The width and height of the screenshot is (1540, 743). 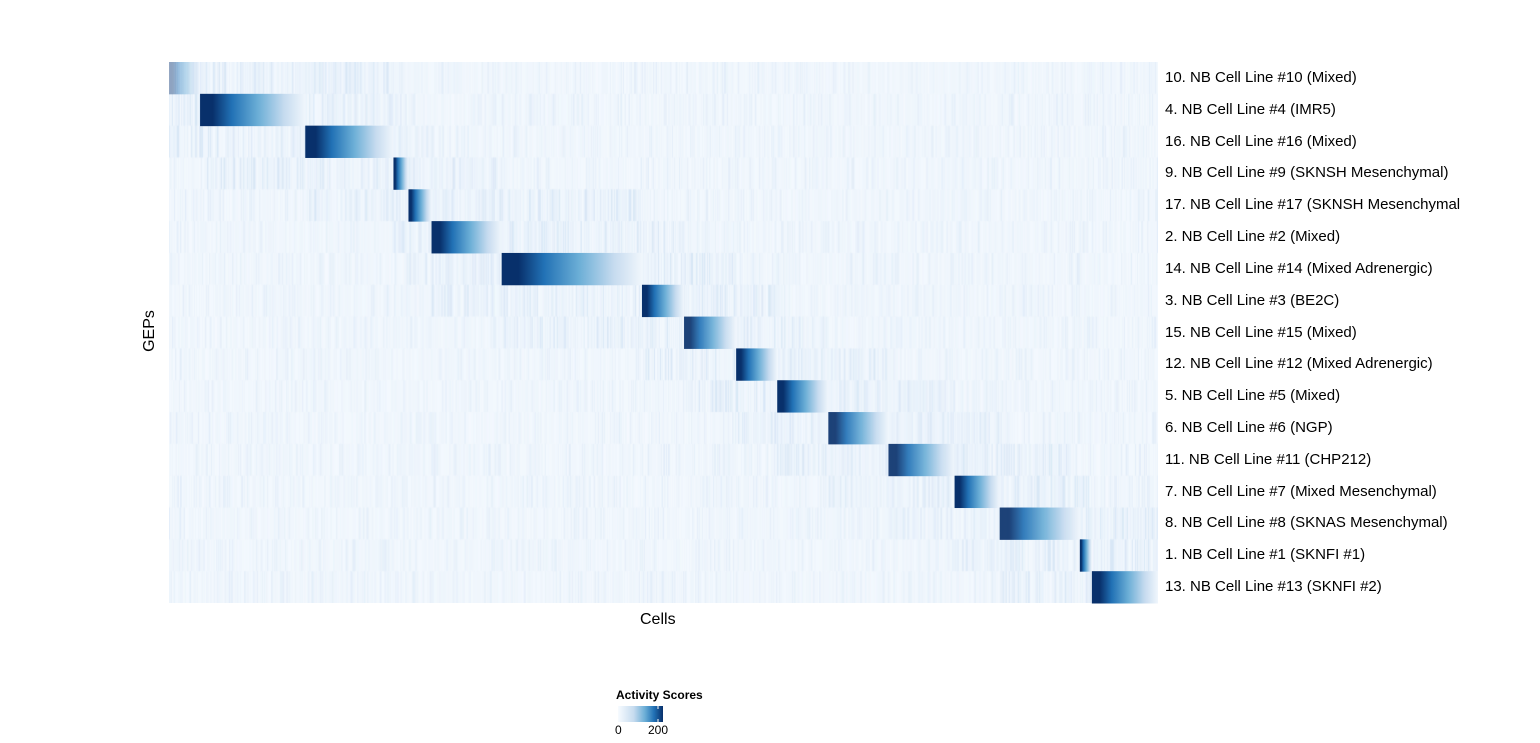 What do you see at coordinates (1313, 205) in the screenshot?
I see `row-label: 17. NB Cell Line #17 (SKNSH Mesenchymal` at bounding box center [1313, 205].